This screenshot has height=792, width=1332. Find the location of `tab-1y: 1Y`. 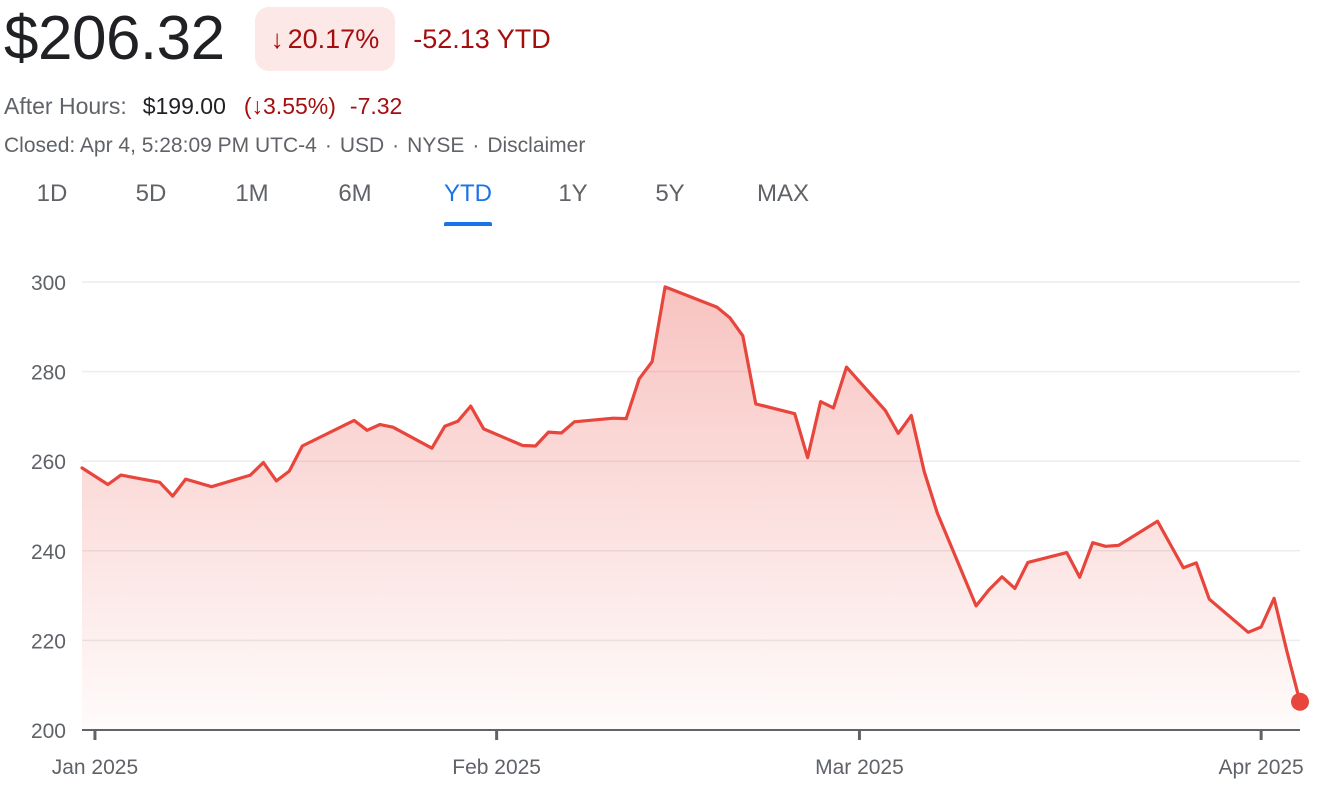

tab-1y: 1Y is located at coordinates (573, 193).